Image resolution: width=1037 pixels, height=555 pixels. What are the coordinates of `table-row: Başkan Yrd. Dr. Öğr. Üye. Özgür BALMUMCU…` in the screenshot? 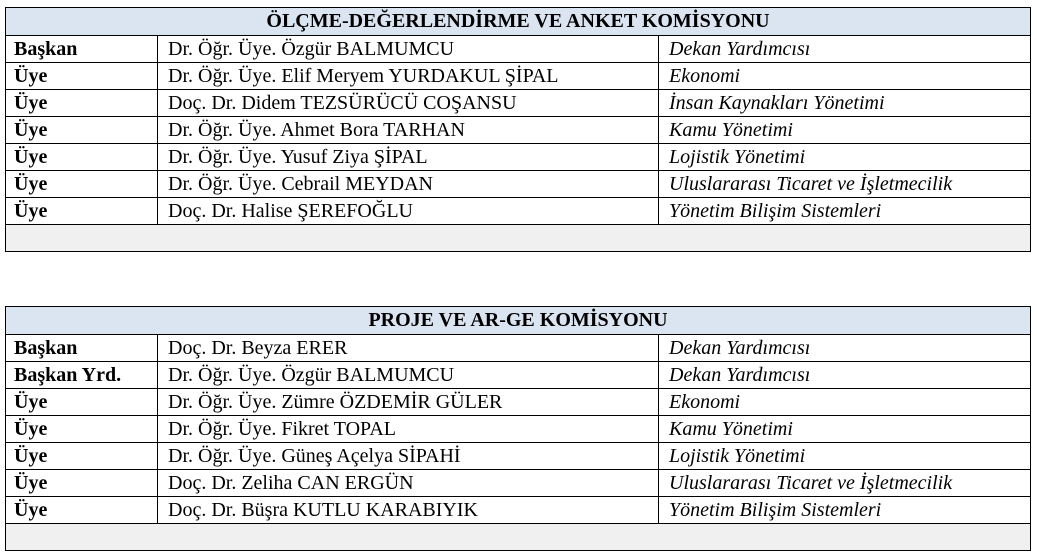 It's located at (518, 375).